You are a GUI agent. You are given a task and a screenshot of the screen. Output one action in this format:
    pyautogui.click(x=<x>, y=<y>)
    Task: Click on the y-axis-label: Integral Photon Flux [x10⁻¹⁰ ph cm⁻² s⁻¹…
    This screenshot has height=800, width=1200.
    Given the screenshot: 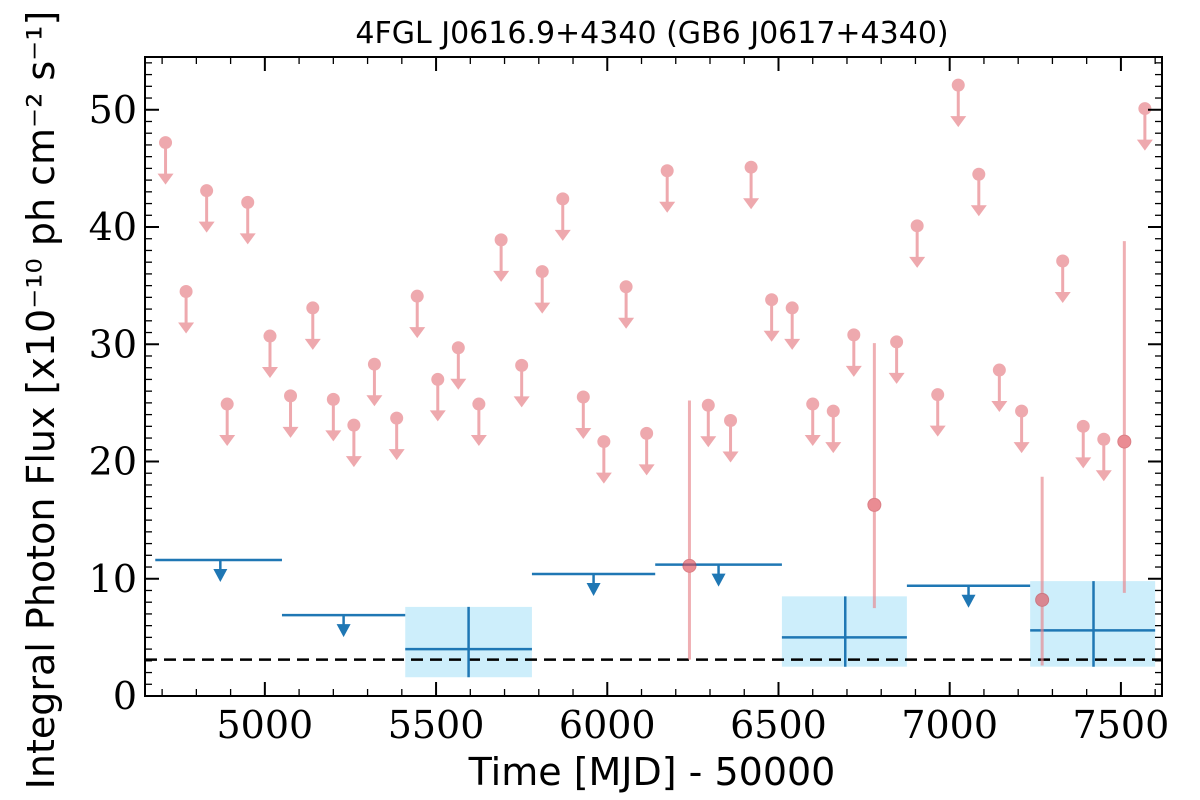 What is the action you would take?
    pyautogui.click(x=41, y=400)
    